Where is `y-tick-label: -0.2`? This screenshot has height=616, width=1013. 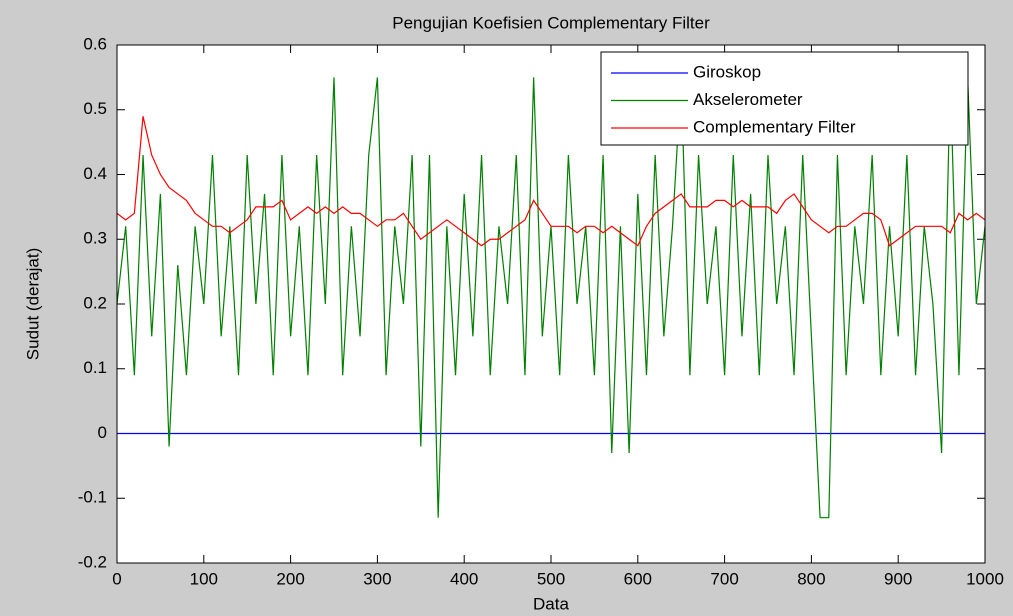
y-tick-label: -0.2 is located at coordinates (92, 561).